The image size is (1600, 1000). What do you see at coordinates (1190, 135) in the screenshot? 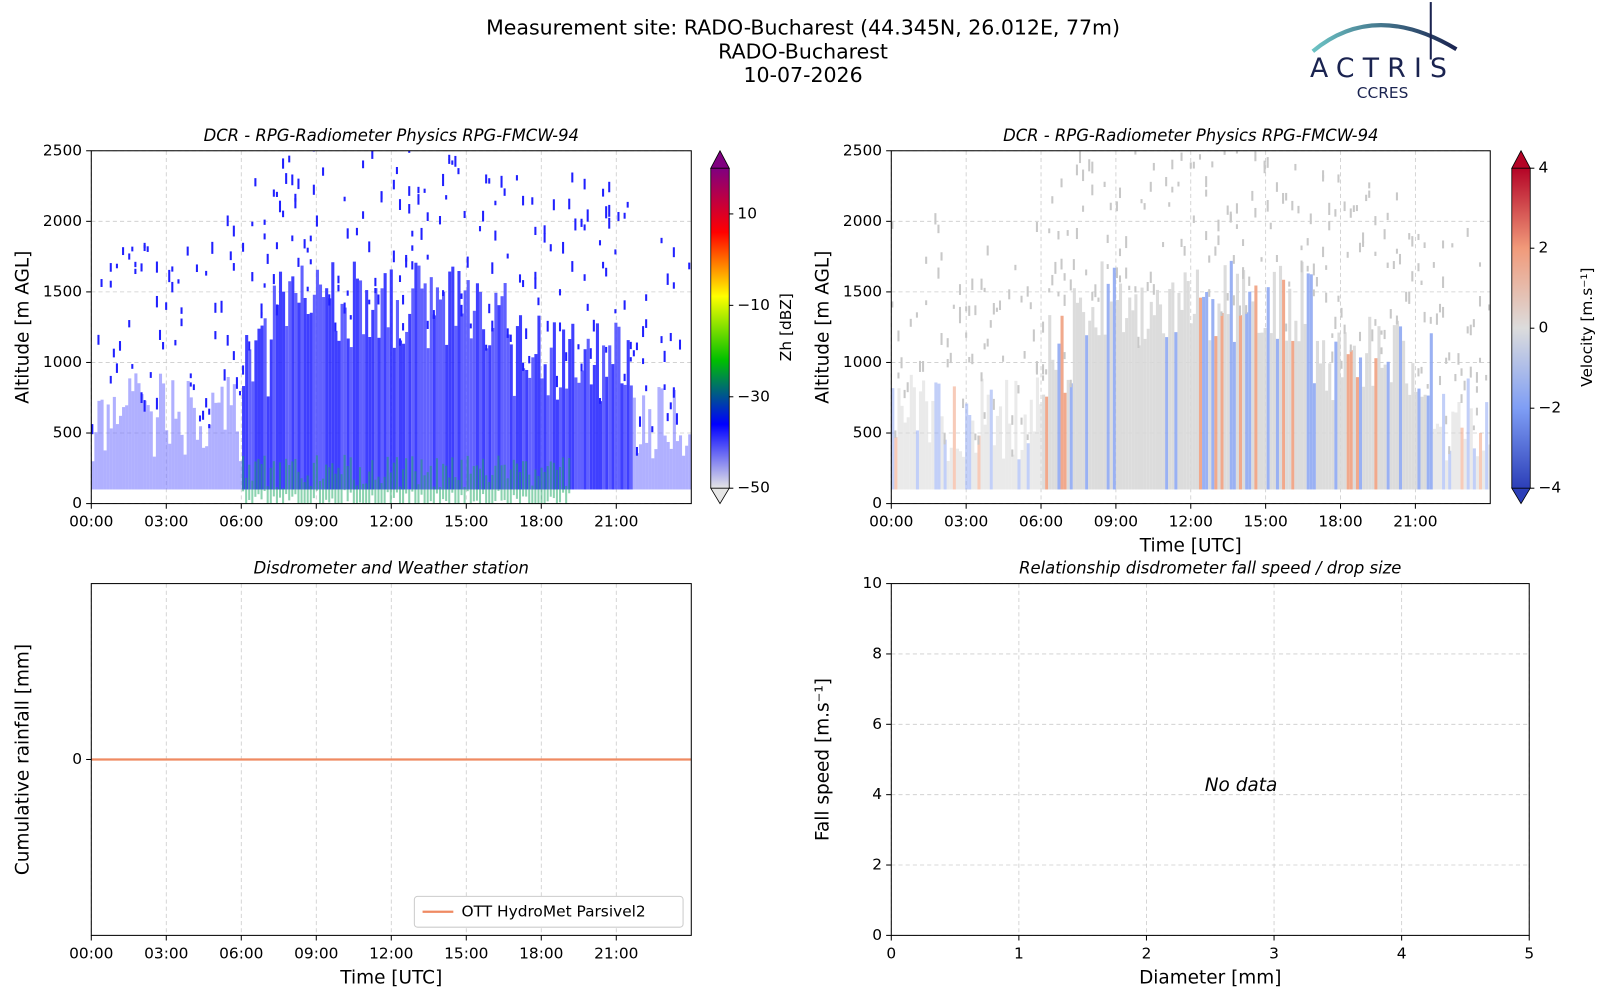
I see `axes-title: DCR - RPG-Radiometer Physics RPG-FMCW-94` at bounding box center [1190, 135].